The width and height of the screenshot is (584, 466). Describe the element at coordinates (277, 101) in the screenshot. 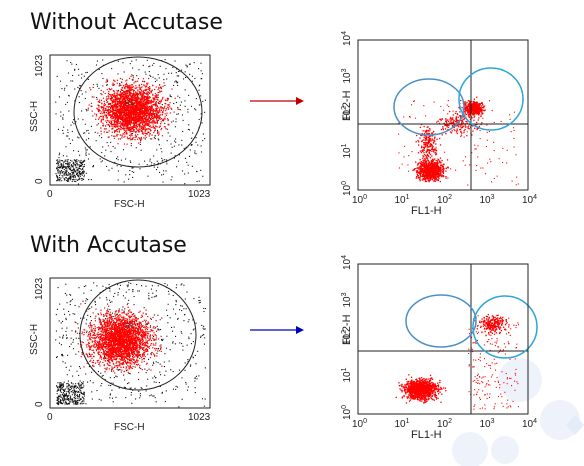

I see `arrow-right-red` at that location.